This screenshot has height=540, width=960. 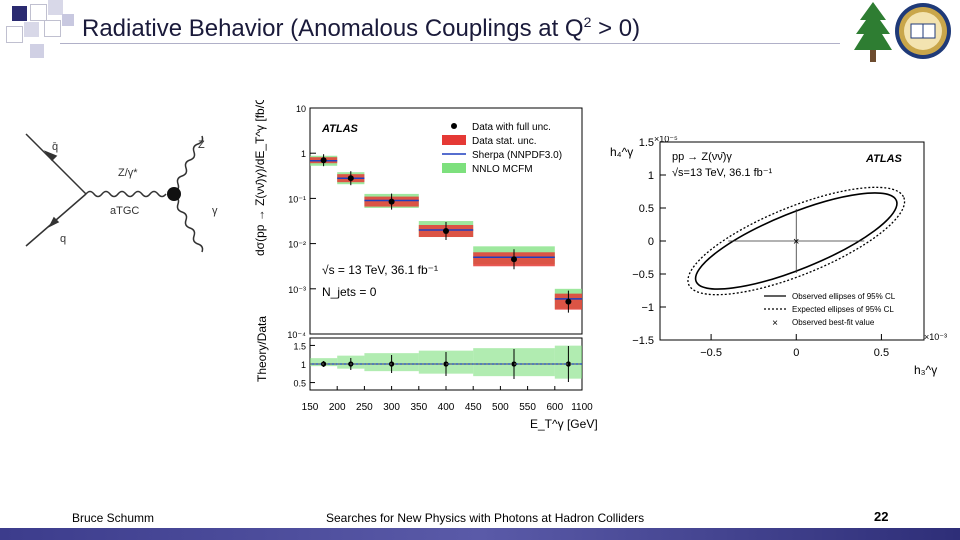 I want to click on y-tick-label: −0.5, so click(x=643, y=275).